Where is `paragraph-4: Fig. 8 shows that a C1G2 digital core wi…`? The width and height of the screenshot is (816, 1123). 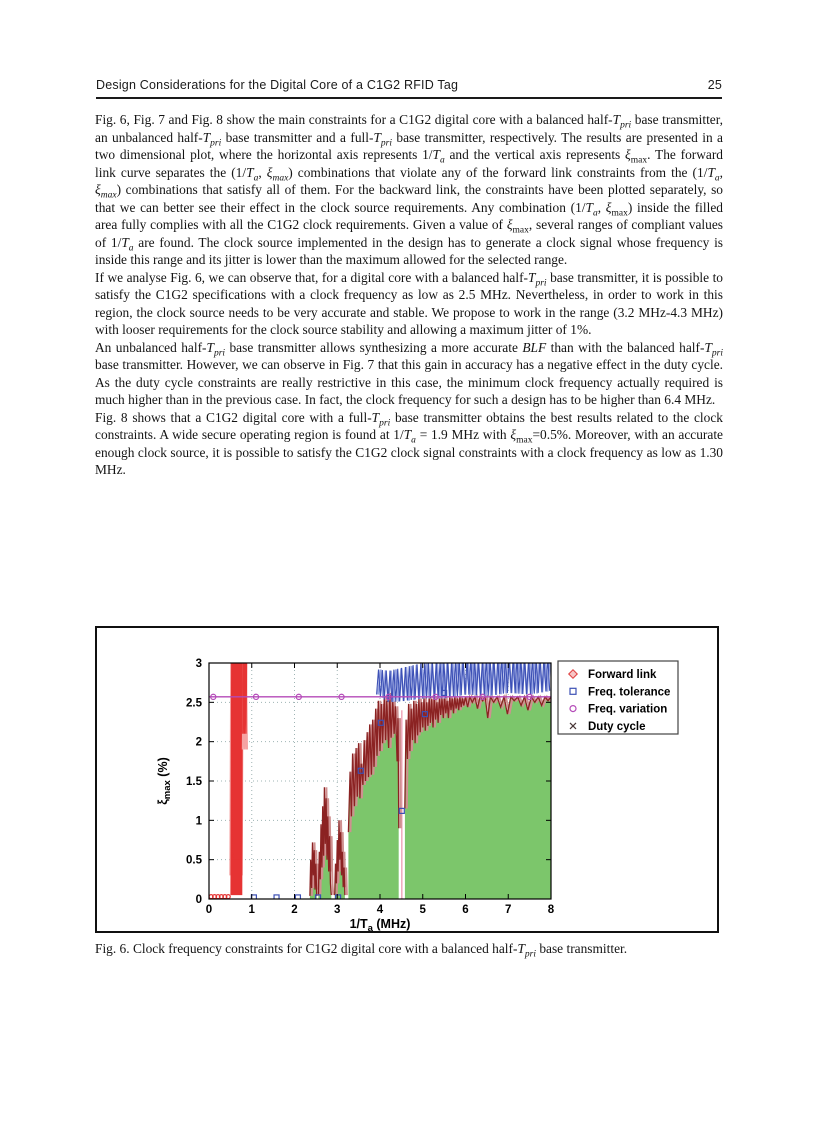 paragraph-4: Fig. 8 shows that a C1G2 digital core wi… is located at coordinates (409, 443).